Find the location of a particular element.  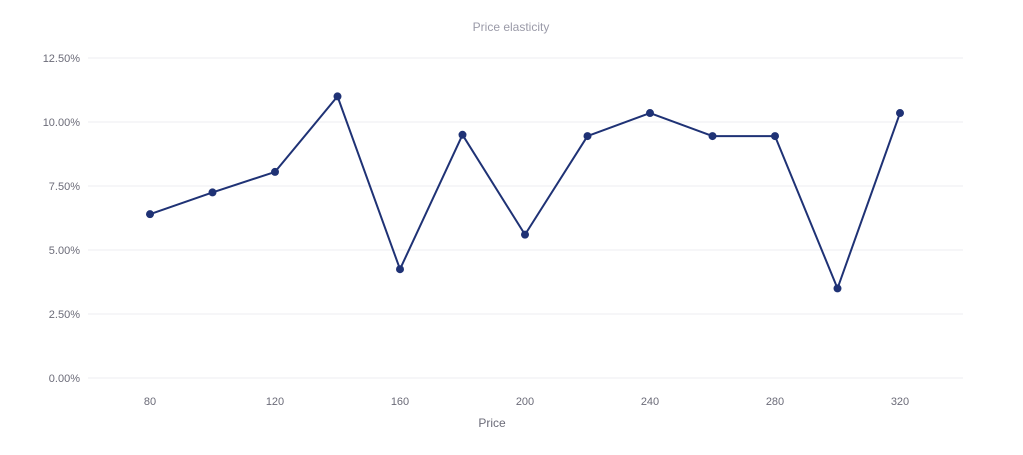

y-tick-label: 2.50% is located at coordinates (64, 315).